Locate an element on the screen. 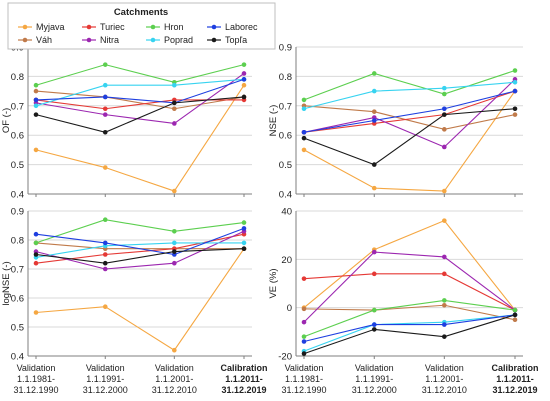 Image resolution: width=550 pixels, height=401 pixels. legend-item: Poprad is located at coordinates (169, 40).